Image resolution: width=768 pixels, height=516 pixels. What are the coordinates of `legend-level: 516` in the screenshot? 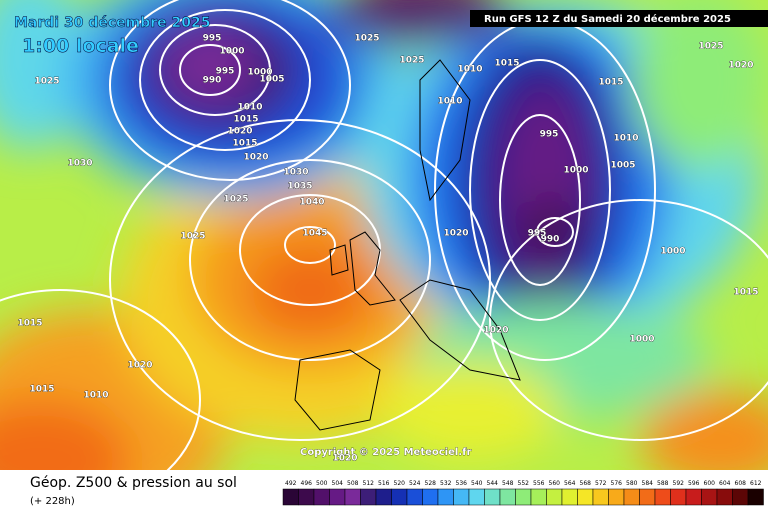 It's located at (384, 483).